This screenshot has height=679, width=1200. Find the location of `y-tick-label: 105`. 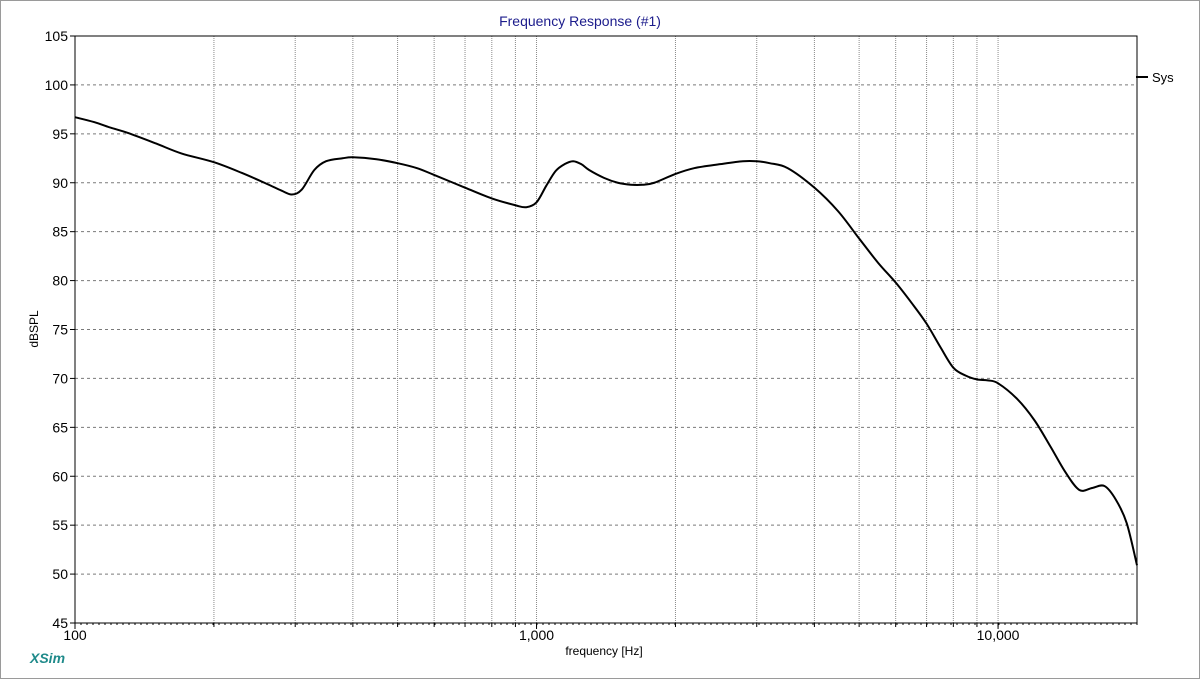

y-tick-label: 105 is located at coordinates (57, 36).